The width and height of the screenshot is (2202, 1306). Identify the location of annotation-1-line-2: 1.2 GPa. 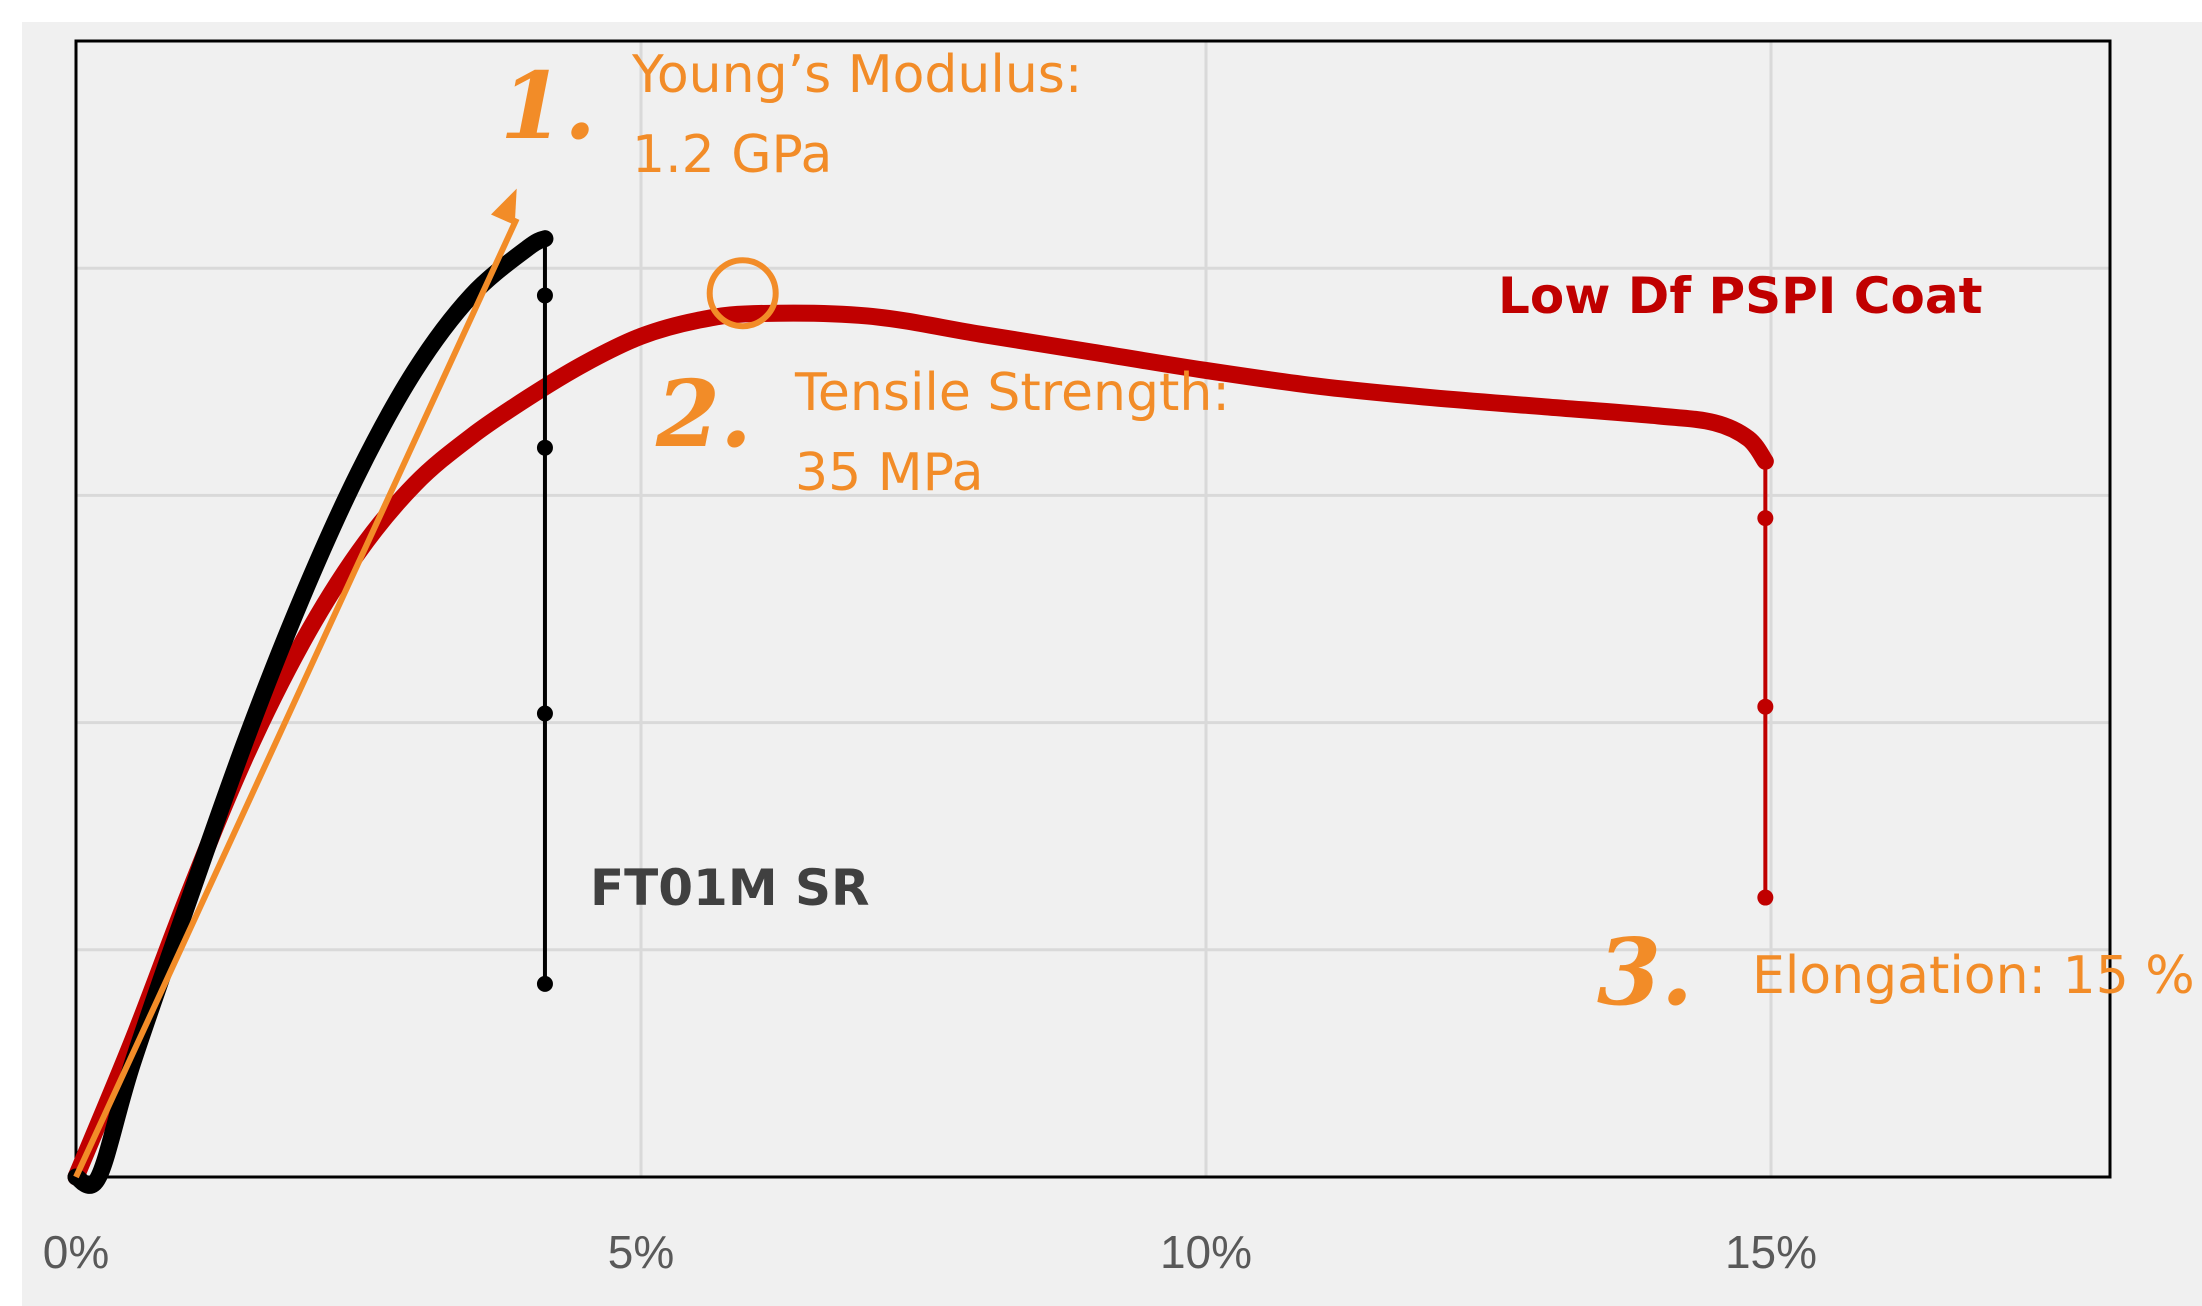
(732, 155).